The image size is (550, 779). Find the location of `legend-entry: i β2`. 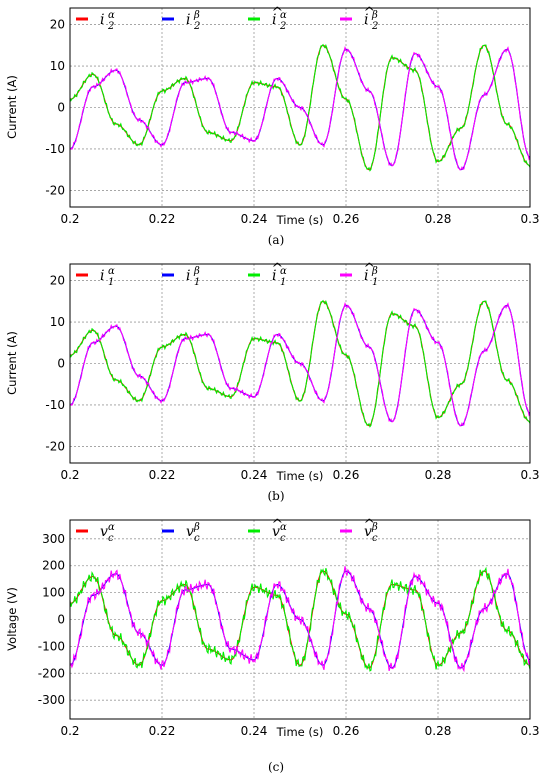

legend-entry: i β2 is located at coordinates (181, 21).